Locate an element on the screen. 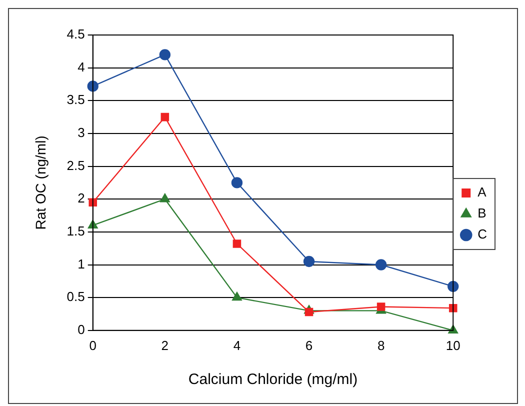 The image size is (525, 406). y-tick-label: 4.5 is located at coordinates (75, 34).